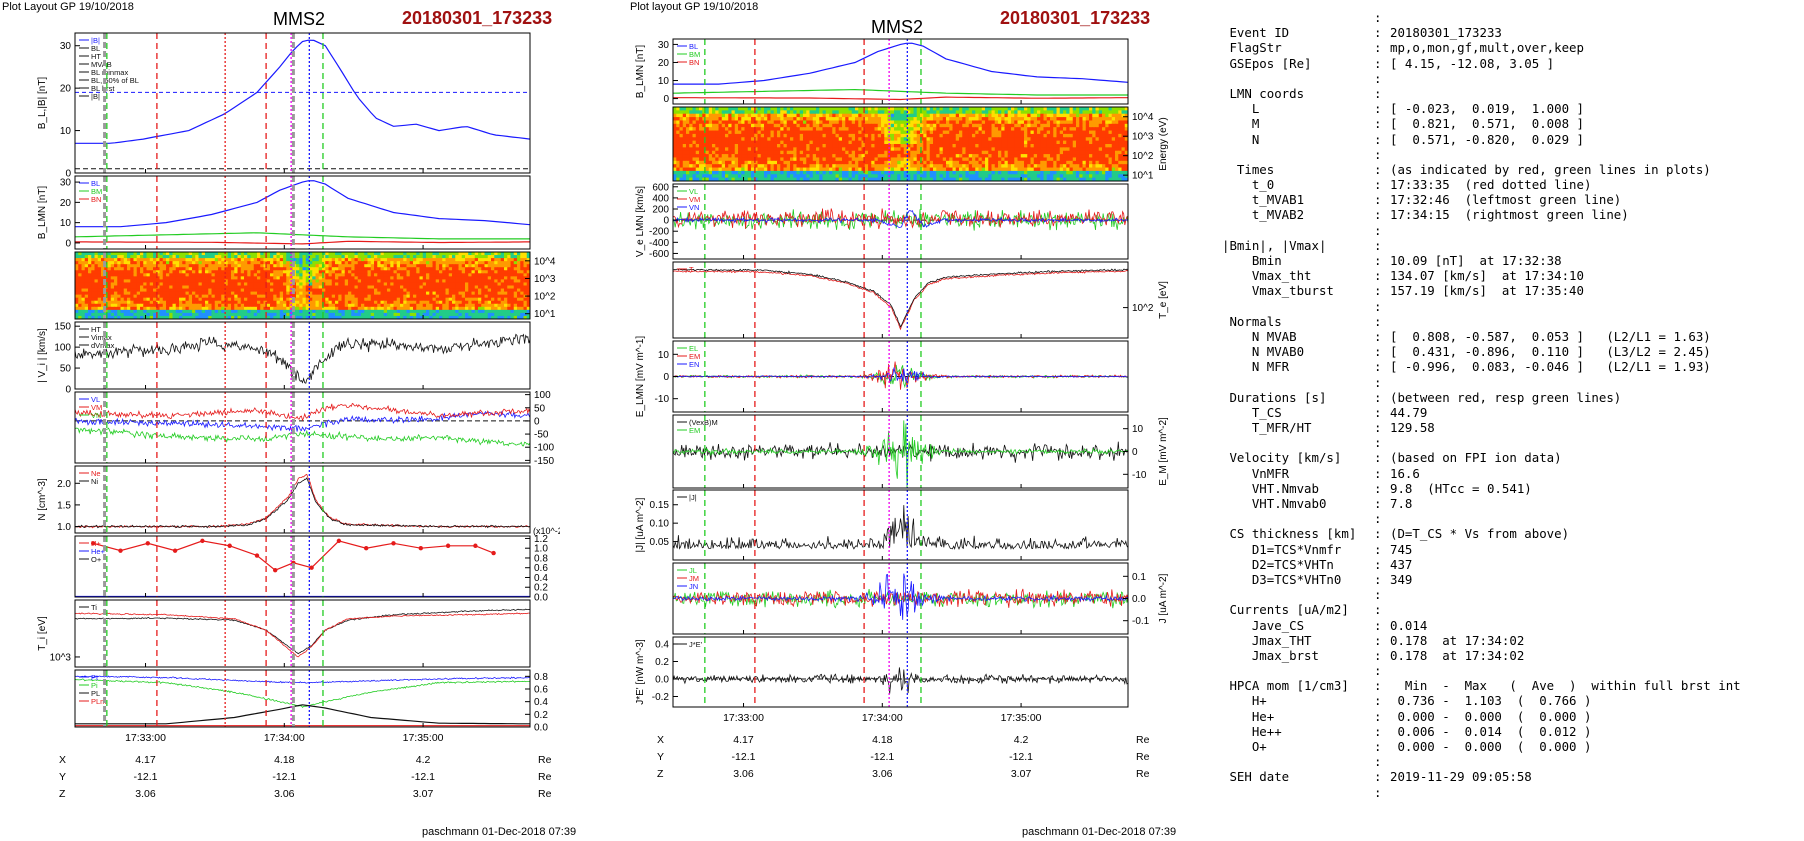 Image resolution: width=1804 pixels, height=841 pixels. Describe the element at coordinates (544, 461) in the screenshot. I see `y-tick-label: -150` at that location.